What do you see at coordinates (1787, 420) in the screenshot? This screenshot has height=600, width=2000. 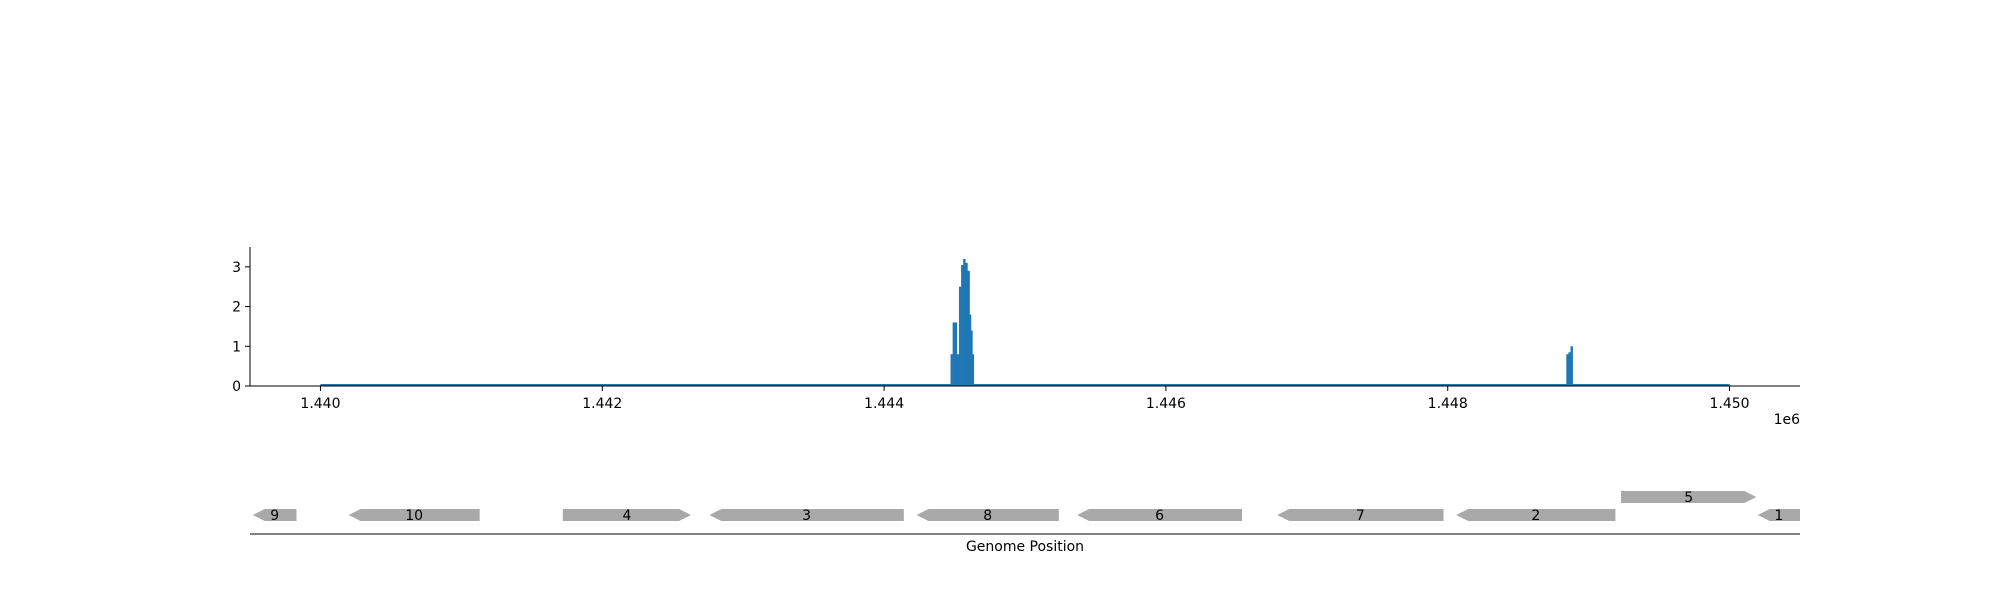 I see `x-offset-label: 1e6` at bounding box center [1787, 420].